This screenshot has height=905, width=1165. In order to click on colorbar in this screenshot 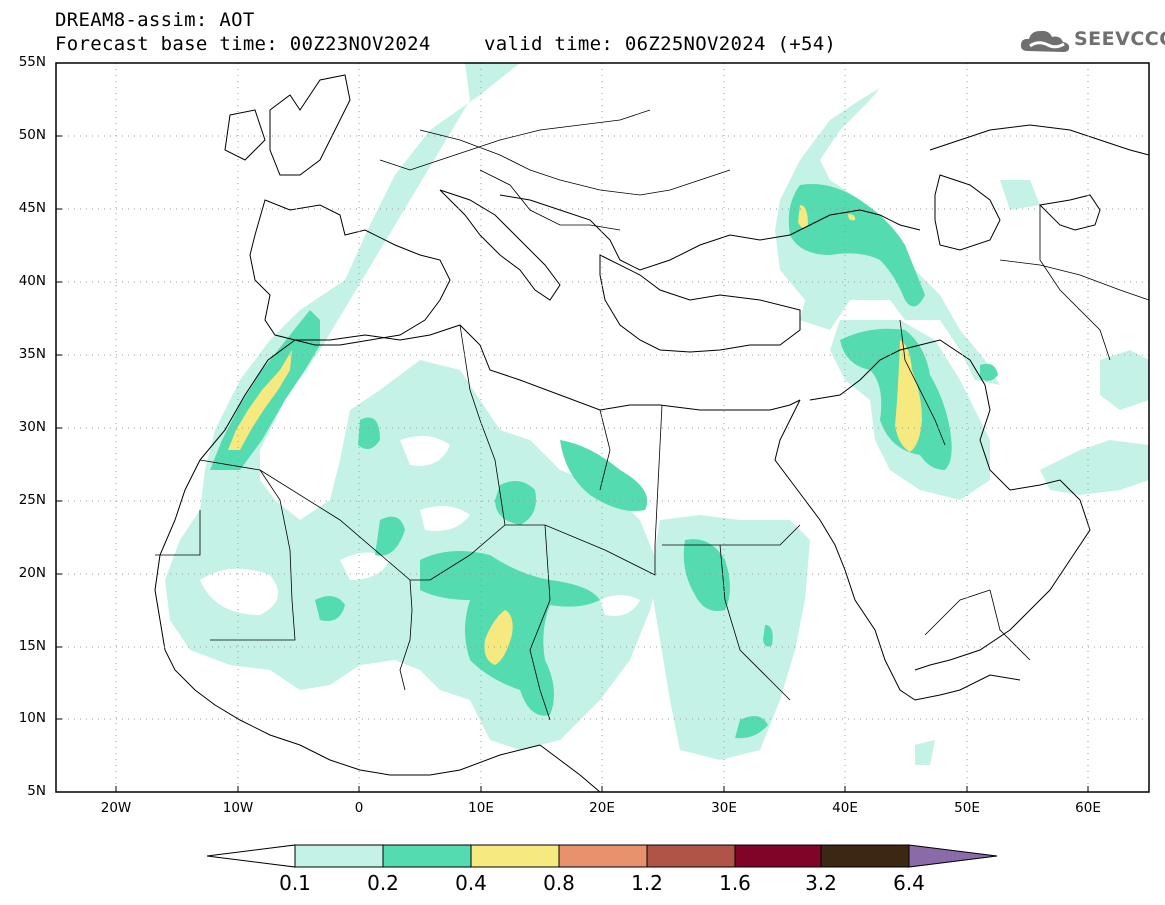, I will do `click(602, 856)`.